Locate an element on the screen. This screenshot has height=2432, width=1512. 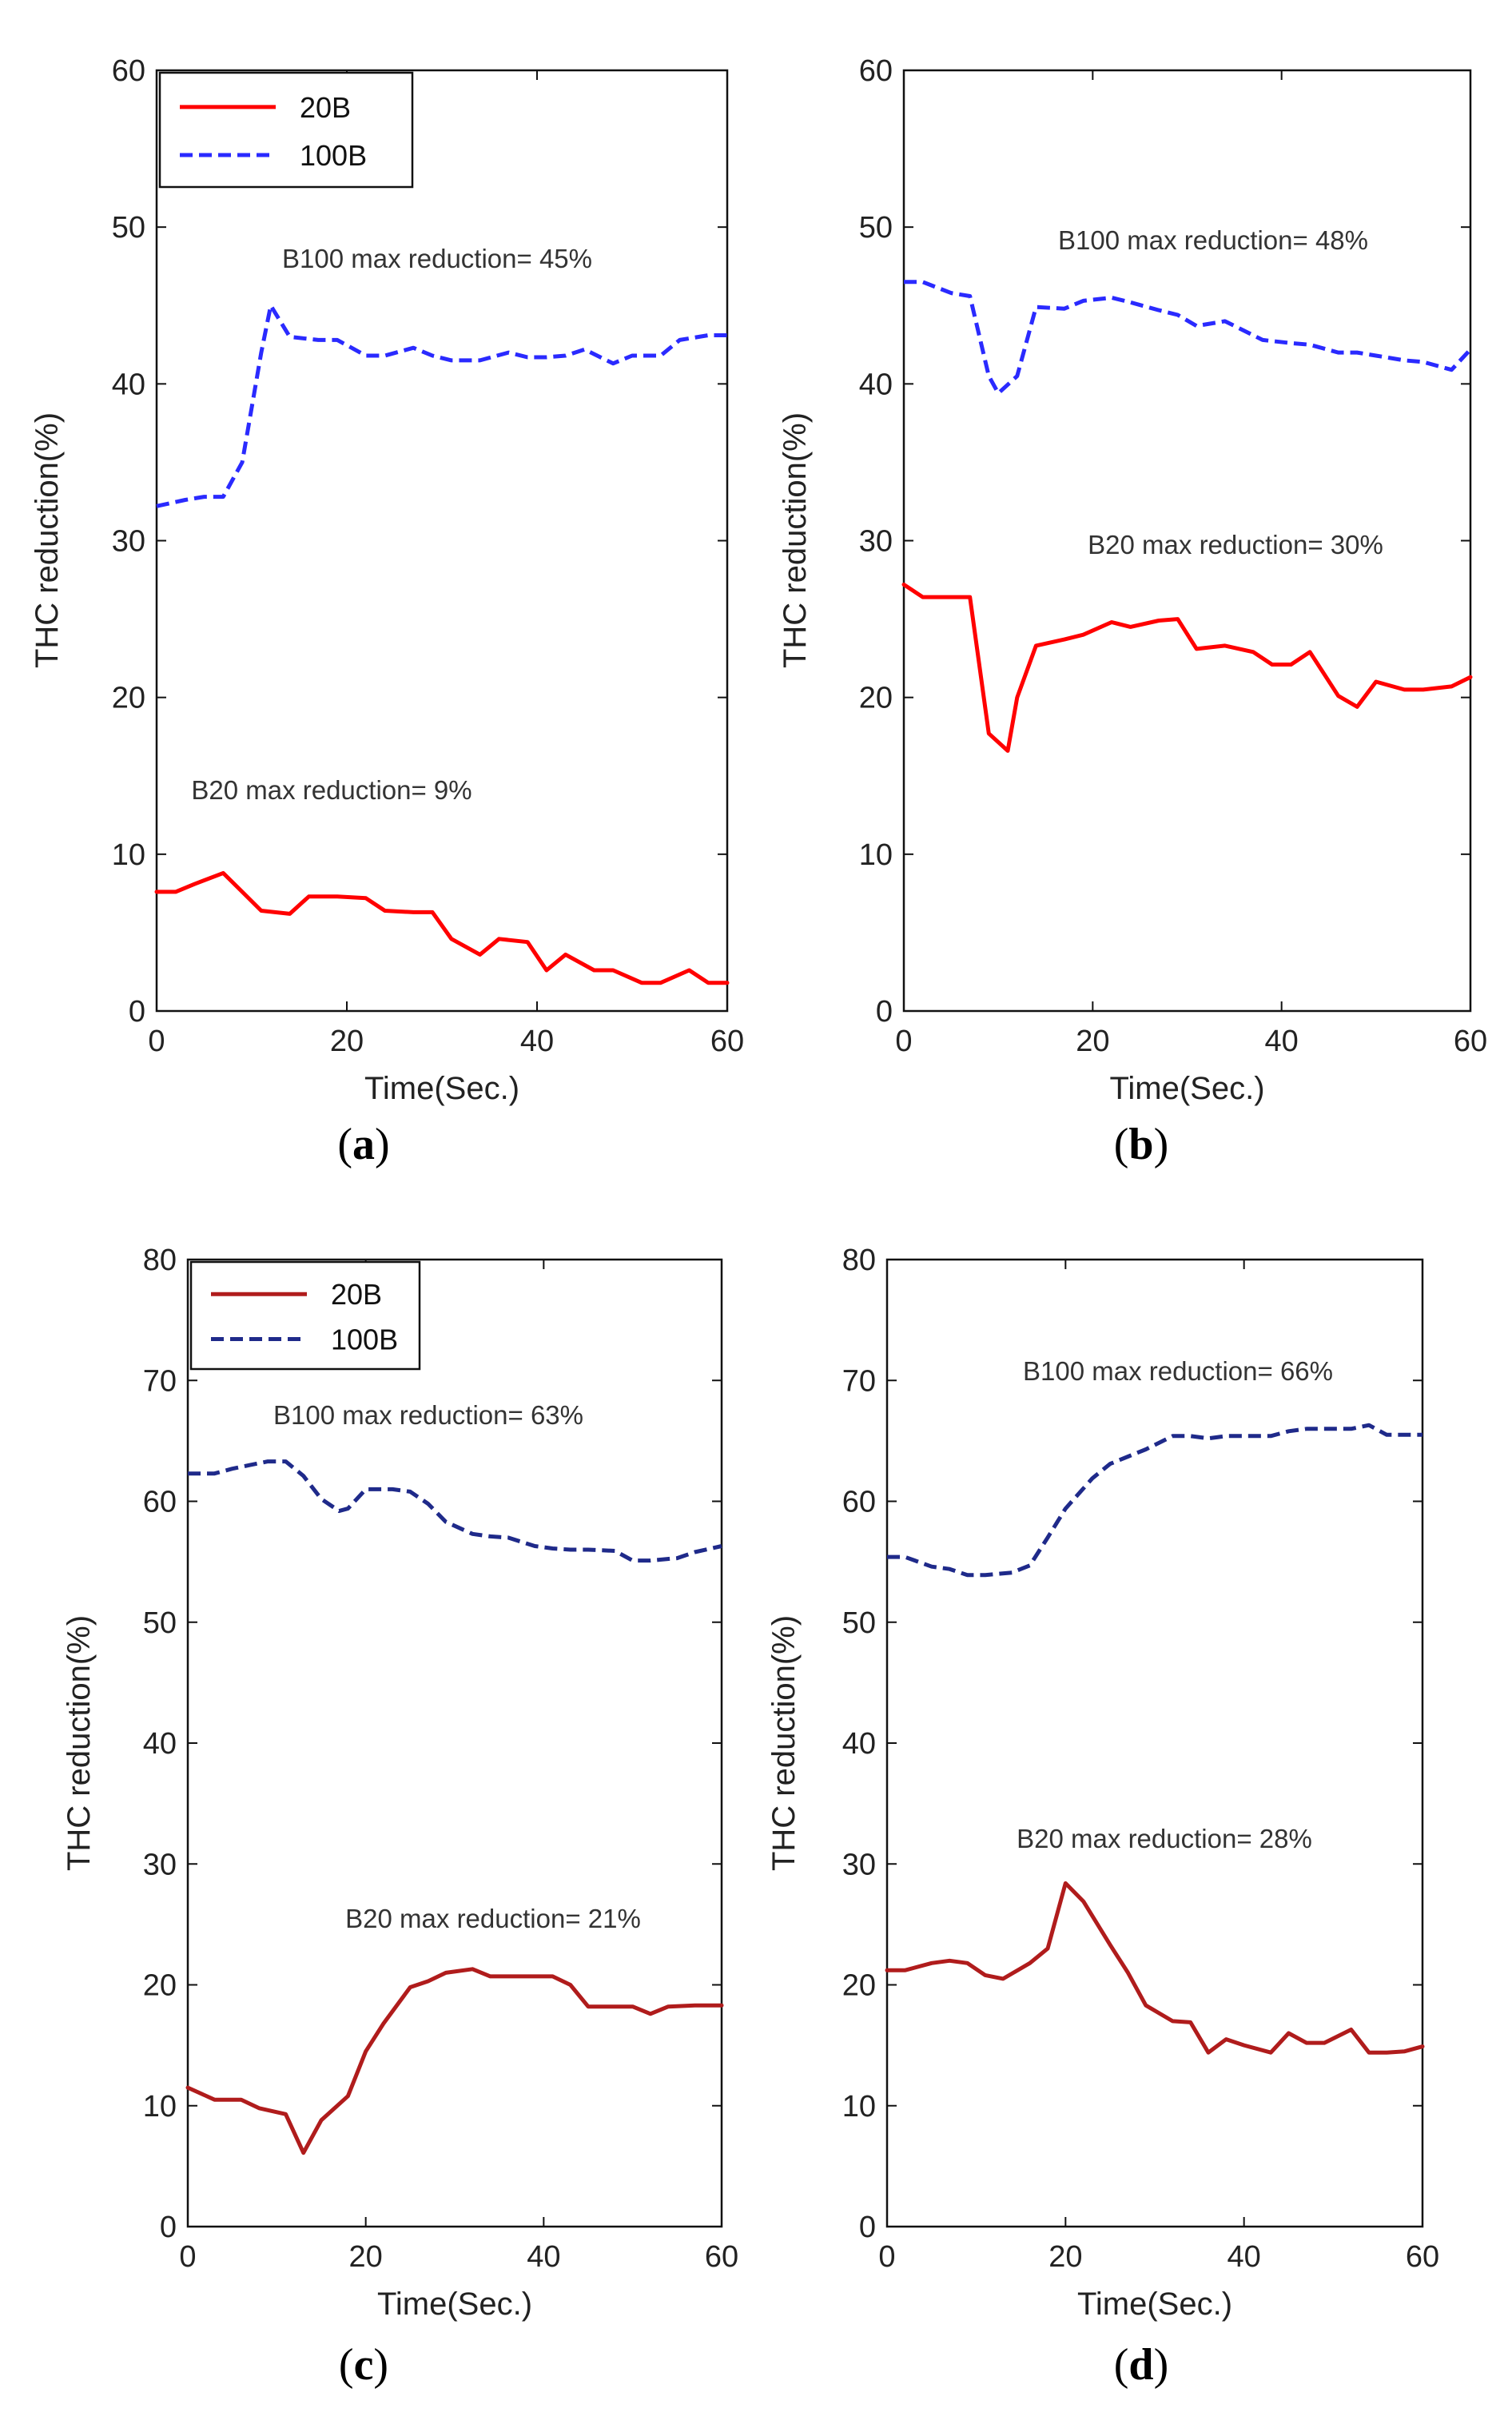
annotation-label: B20 max reduction= 30% is located at coordinates (1235, 544).